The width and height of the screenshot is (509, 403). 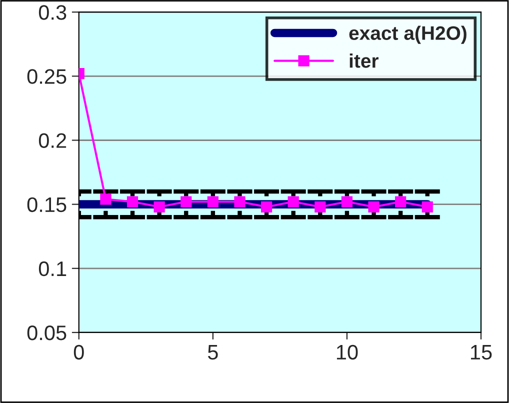 What do you see at coordinates (347, 352) in the screenshot?
I see `x-tick-label: 10` at bounding box center [347, 352].